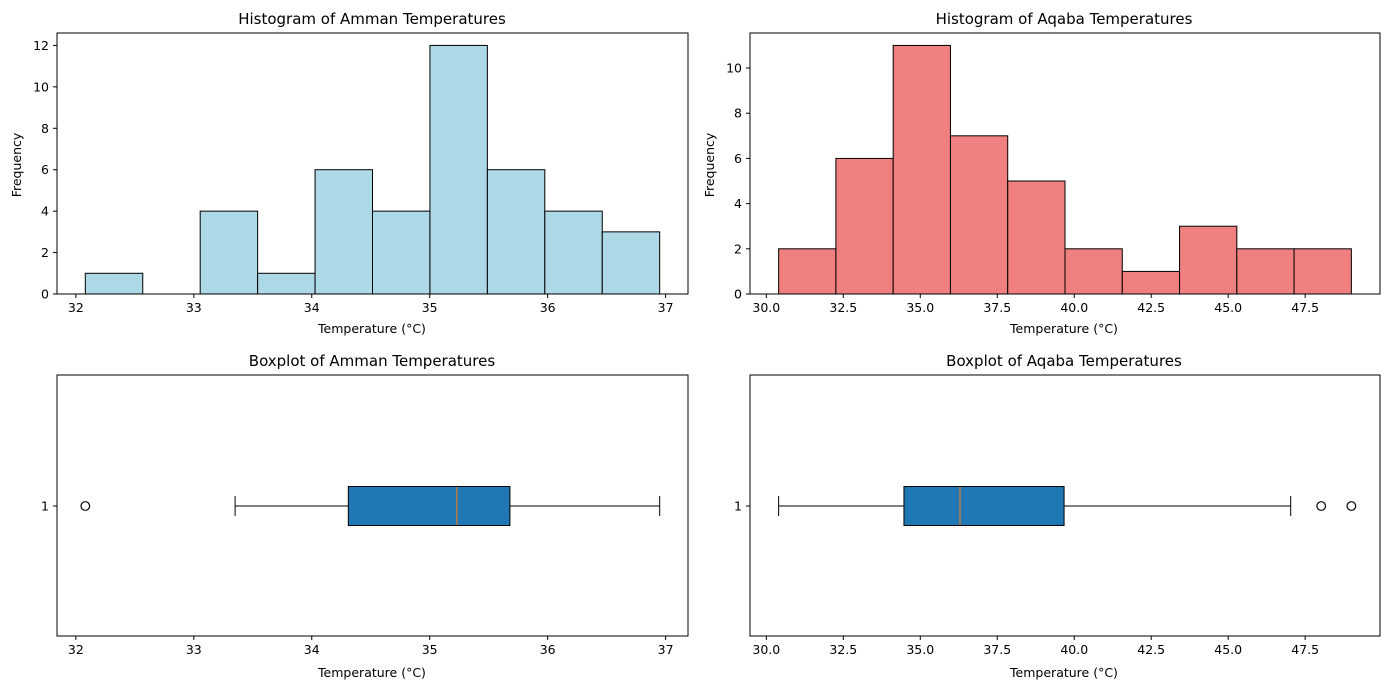 The image size is (1389, 690). Describe the element at coordinates (41, 45) in the screenshot. I see `y-tick-label: 12` at that location.